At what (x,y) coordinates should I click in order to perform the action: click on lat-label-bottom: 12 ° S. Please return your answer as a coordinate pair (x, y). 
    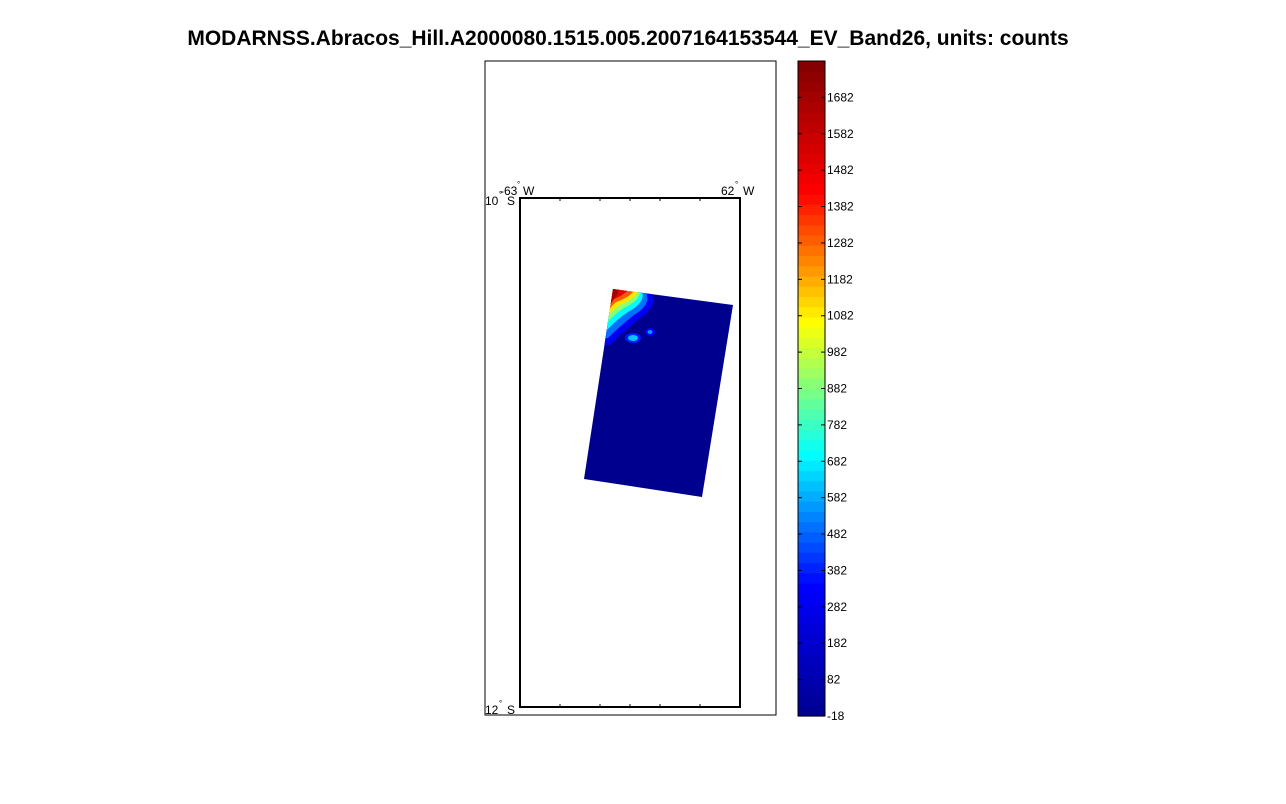
    Looking at the image, I should click on (500, 708).